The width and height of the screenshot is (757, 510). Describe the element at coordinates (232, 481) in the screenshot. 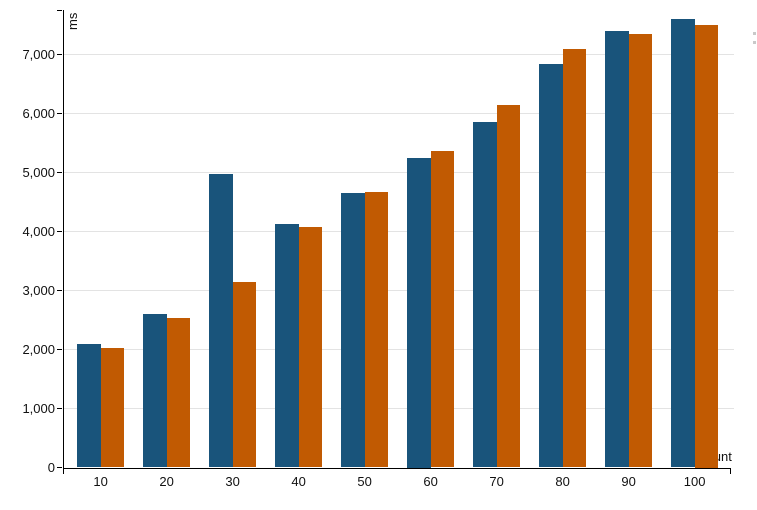

I see `x-tick-label: 30` at that location.